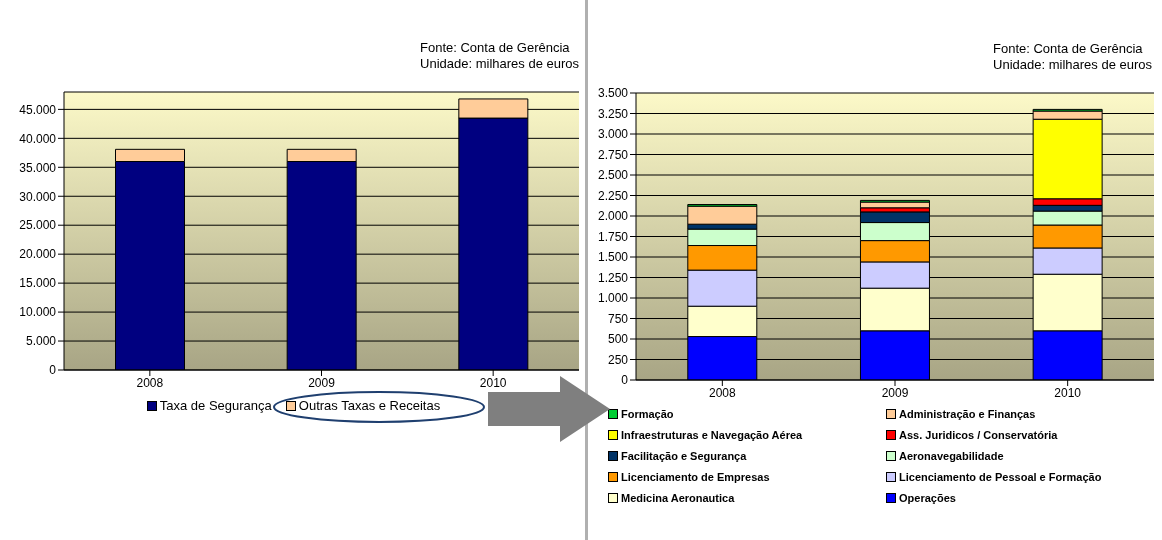 This screenshot has width=1162, height=540. What do you see at coordinates (613, 216) in the screenshot?
I see `y-tick-label: 2.000` at bounding box center [613, 216].